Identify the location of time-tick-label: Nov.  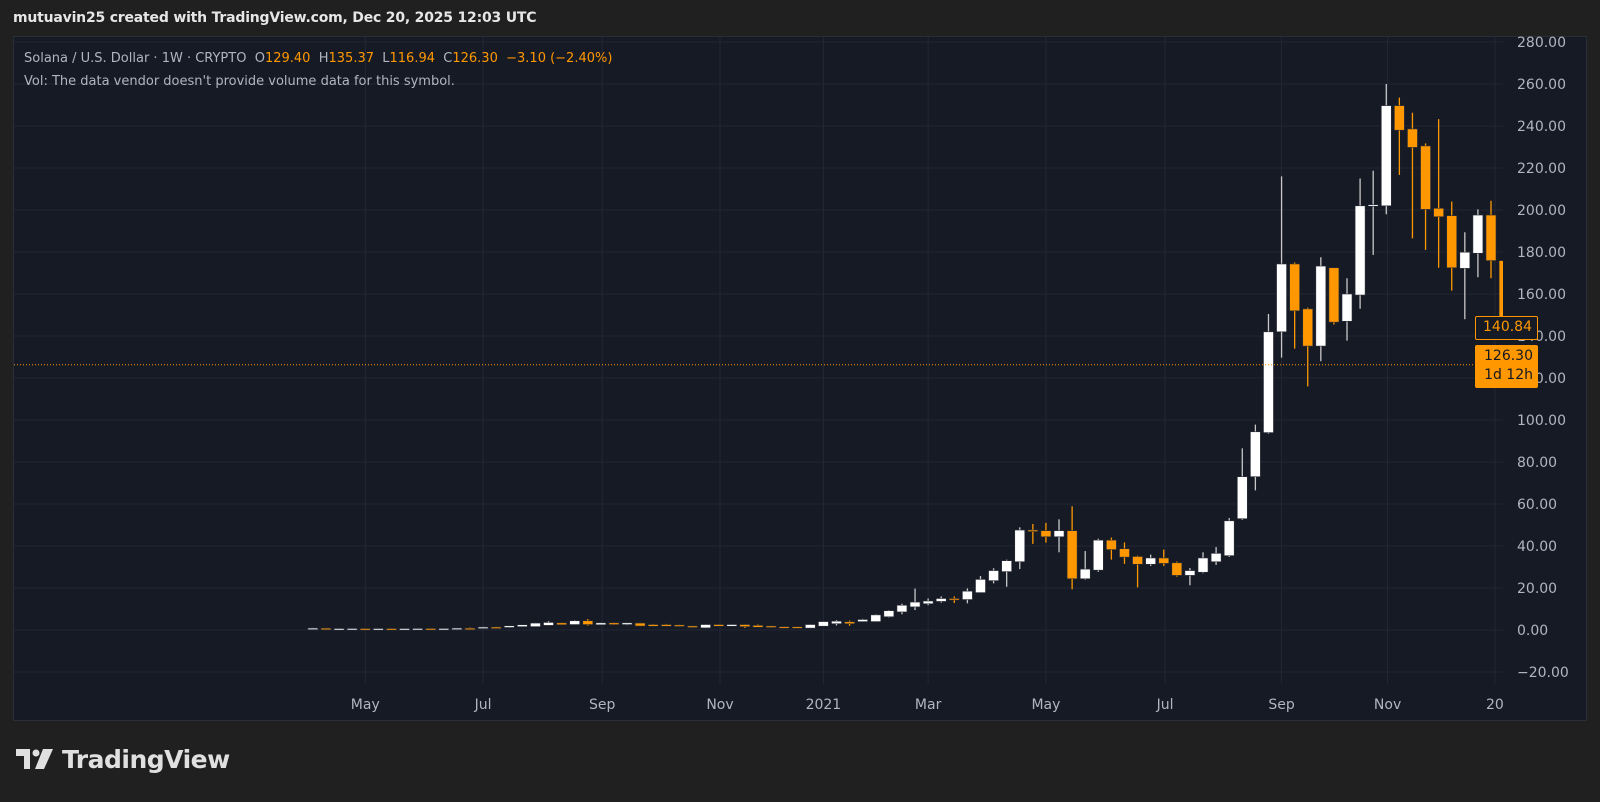
(719, 705).